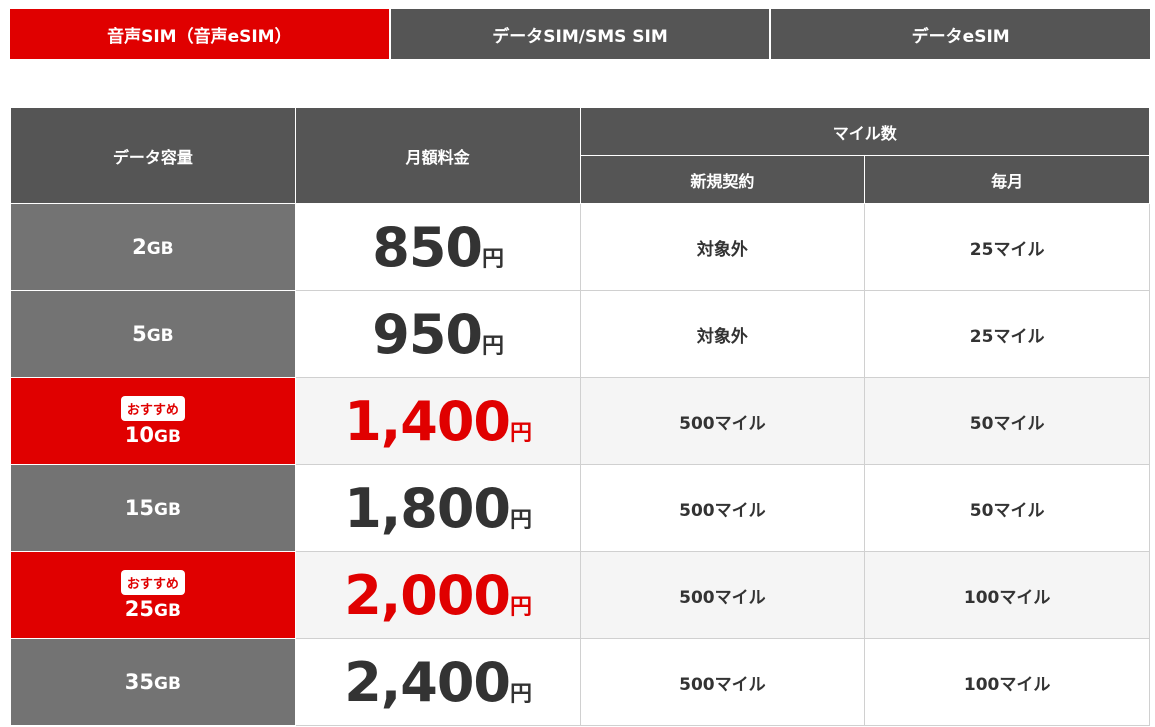 The image size is (1155, 727). What do you see at coordinates (139, 247) in the screenshot?
I see `gb-value: 2` at bounding box center [139, 247].